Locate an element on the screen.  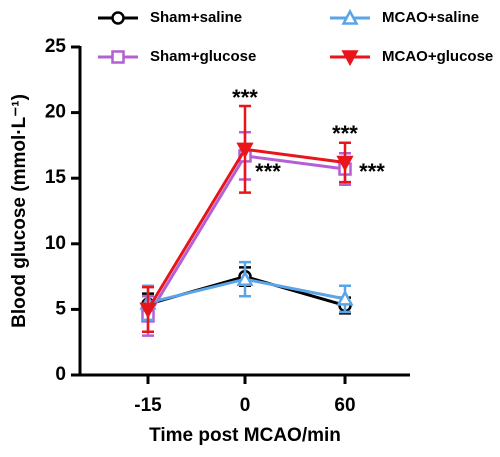
y-axis-title: Blood glucose (mmol·L⁻¹) is located at coordinates (19, 211).